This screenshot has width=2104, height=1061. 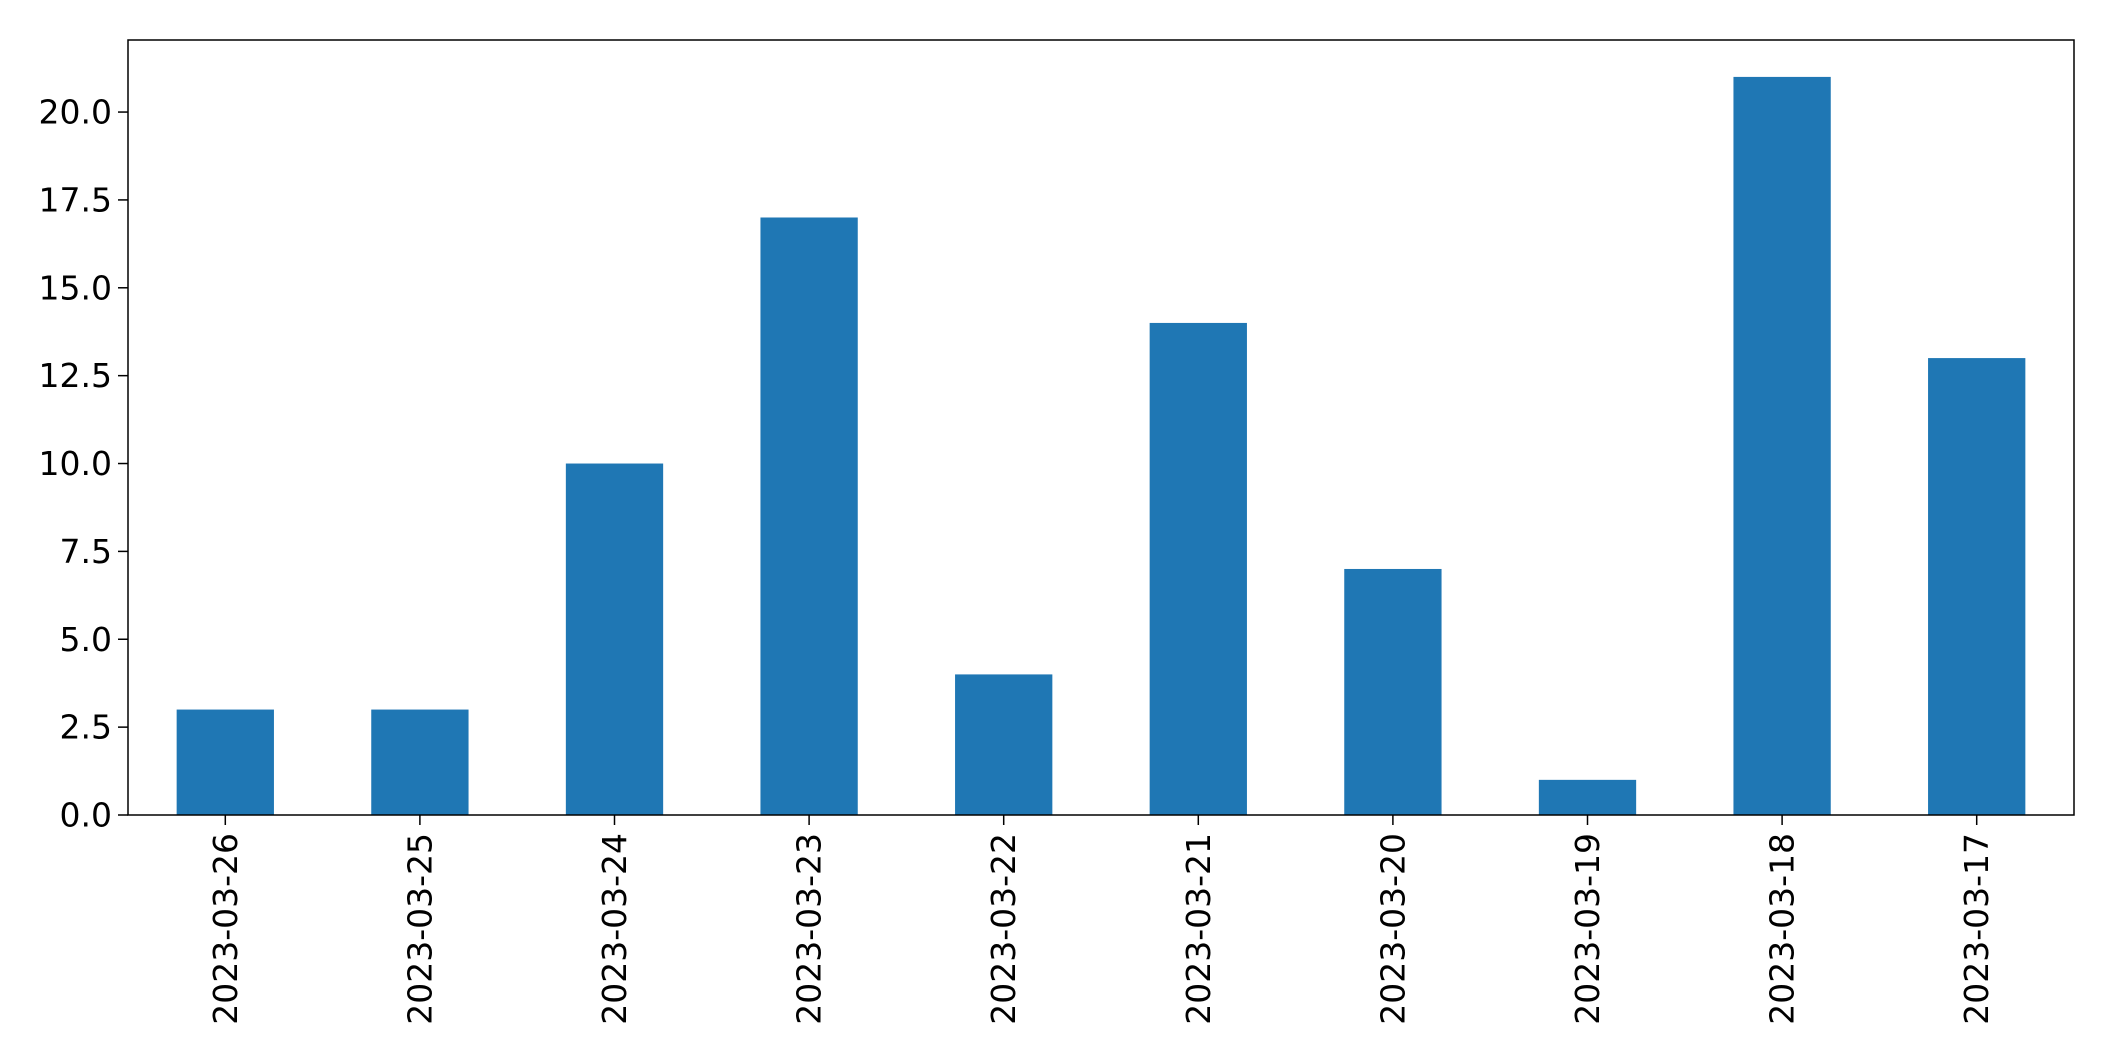 What do you see at coordinates (614, 929) in the screenshot?
I see `x-tick-label: 2023-03-24` at bounding box center [614, 929].